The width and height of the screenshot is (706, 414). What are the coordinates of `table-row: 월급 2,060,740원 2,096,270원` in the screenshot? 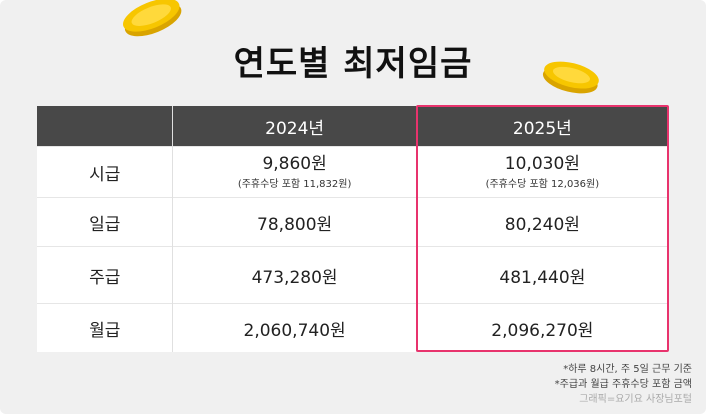 It's located at (352, 327).